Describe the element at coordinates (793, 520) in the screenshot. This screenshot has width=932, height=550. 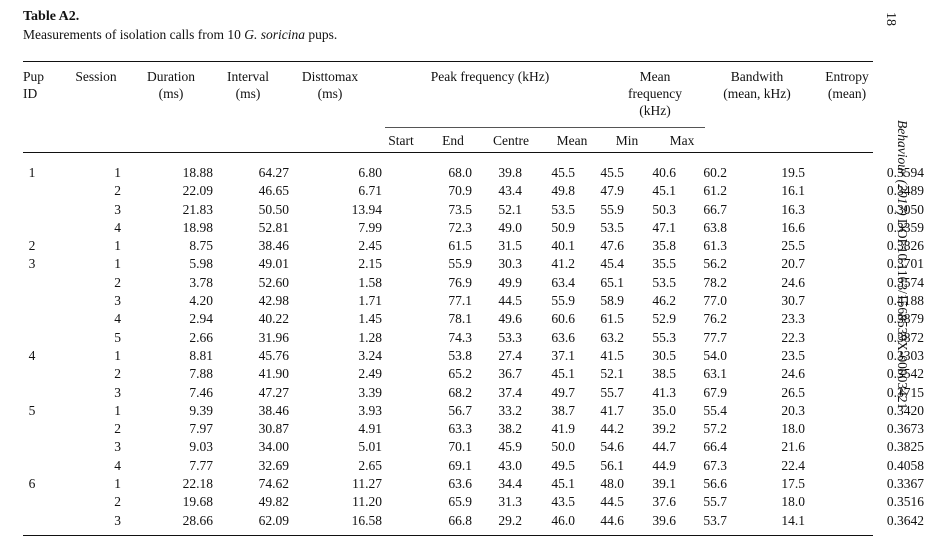
I see `cell-bandwith: 14.1` at that location.